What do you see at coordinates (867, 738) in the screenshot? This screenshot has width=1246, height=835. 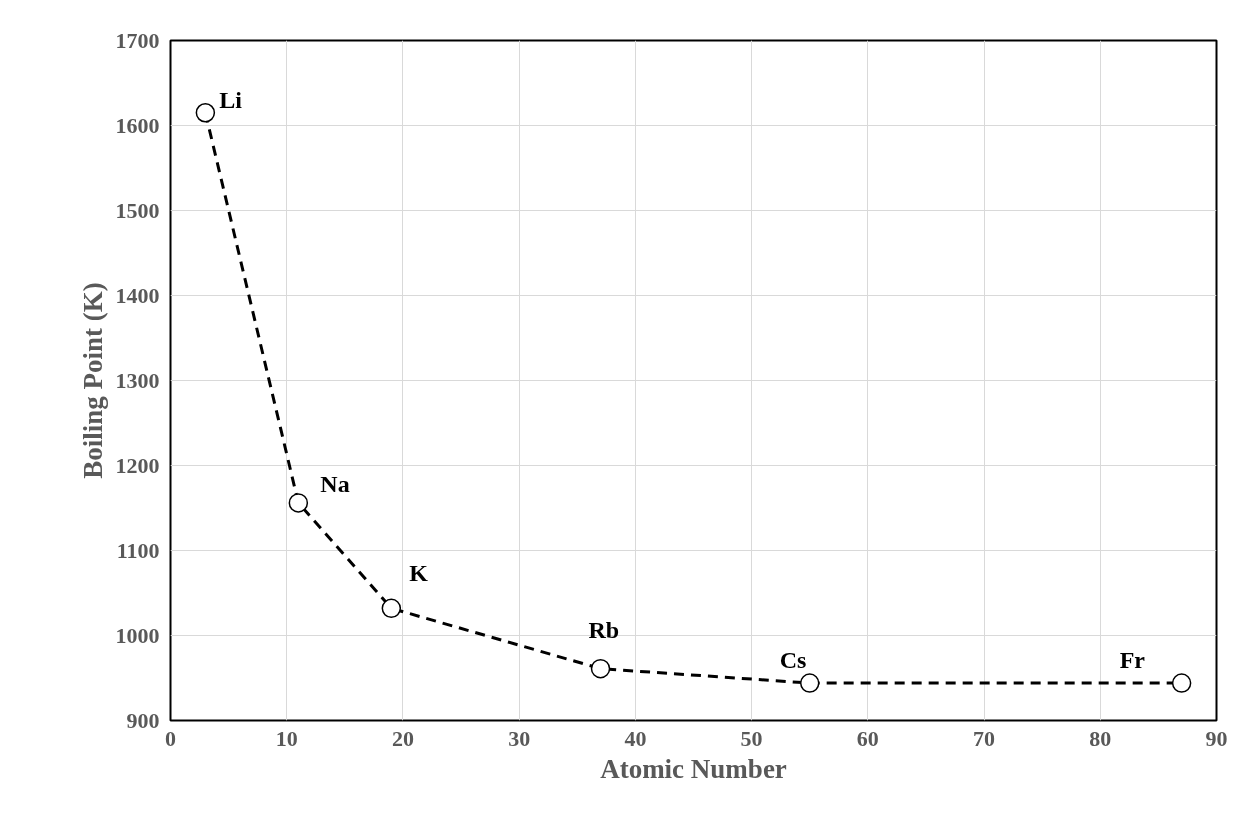 I see `x-tick-label: 60` at bounding box center [867, 738].